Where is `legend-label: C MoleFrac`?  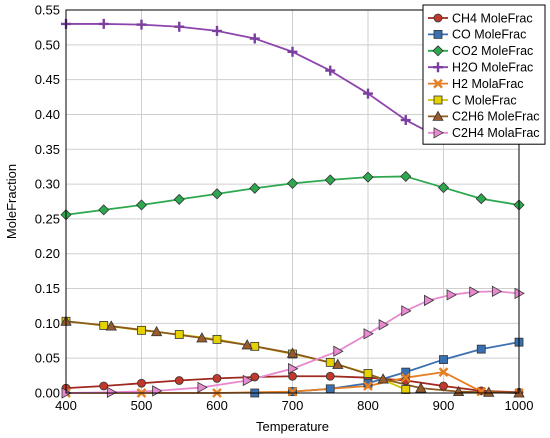
legend-label: C MoleFrac is located at coordinates (484, 100).